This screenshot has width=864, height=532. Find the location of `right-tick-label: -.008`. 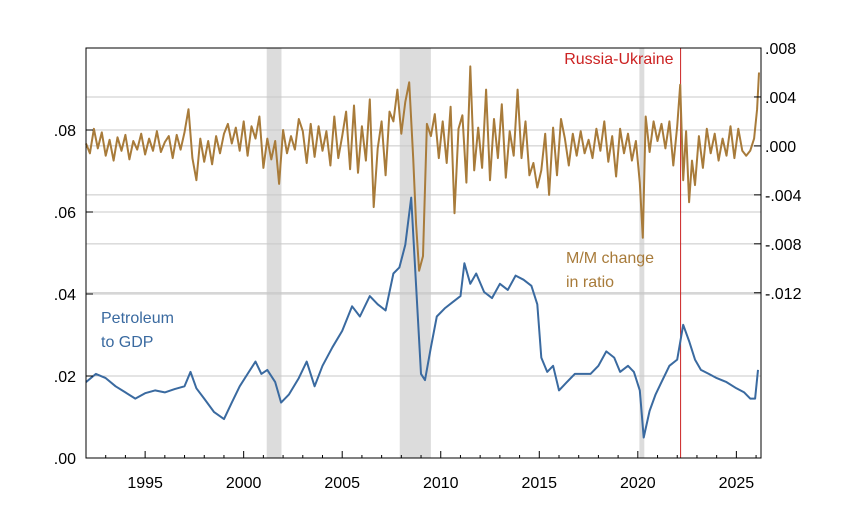

right-tick-label: -.008 is located at coordinates (783, 245).